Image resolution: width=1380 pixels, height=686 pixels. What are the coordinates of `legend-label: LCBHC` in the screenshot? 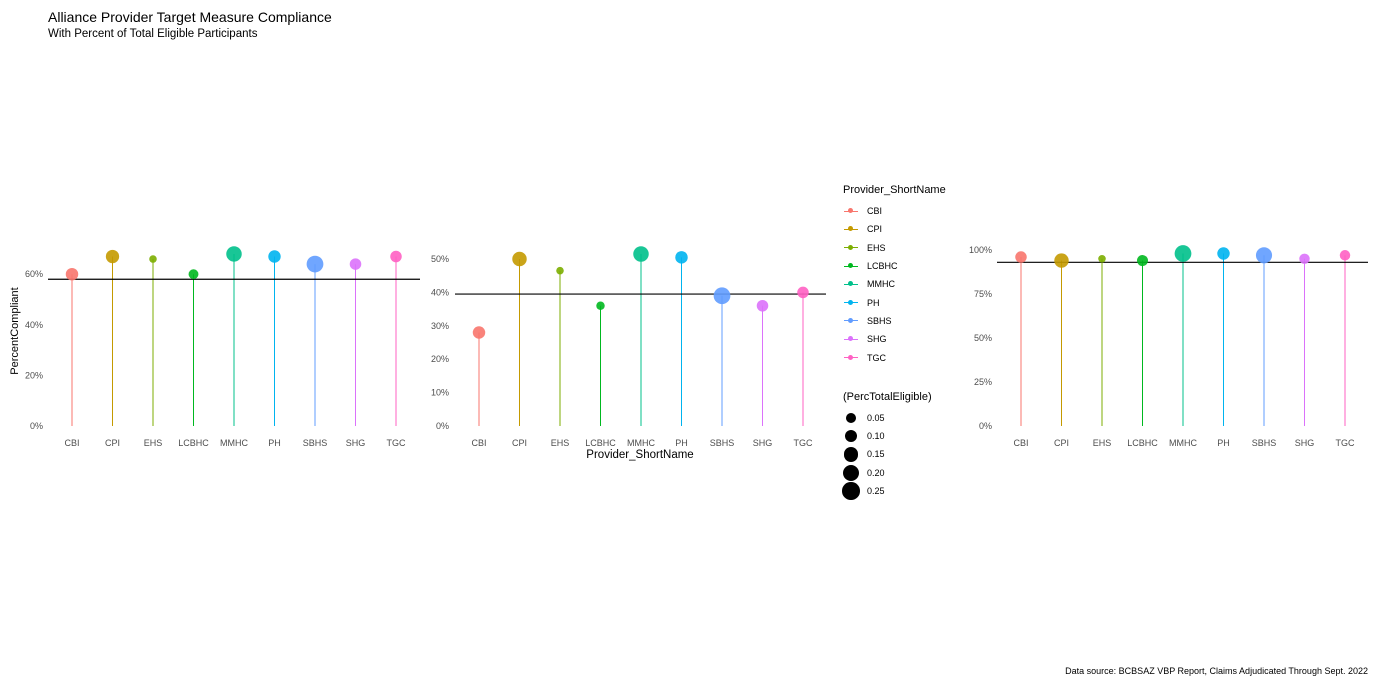 It's located at (882, 266).